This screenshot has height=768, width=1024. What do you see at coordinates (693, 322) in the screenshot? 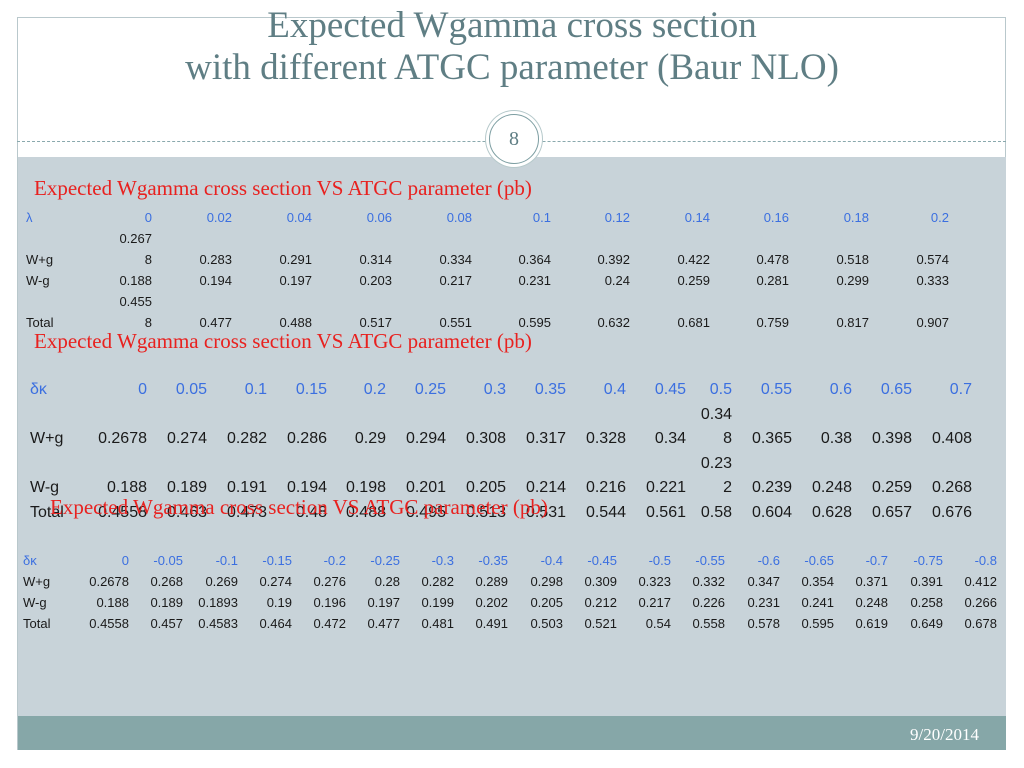
I see `table-cell: 0.681` at bounding box center [693, 322].